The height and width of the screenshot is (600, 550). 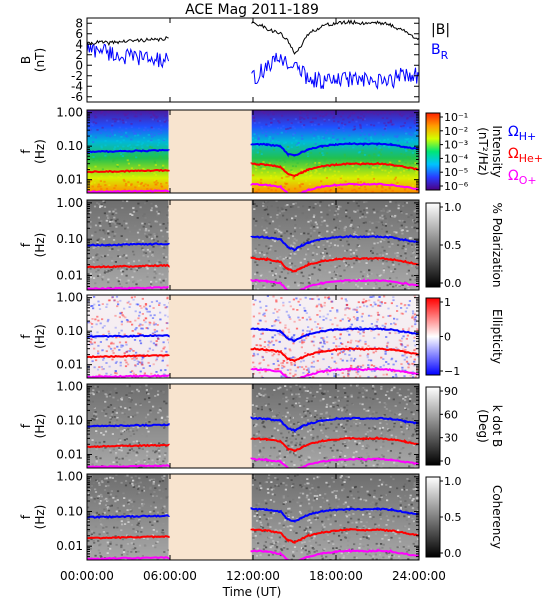 I want to click on series-b-magnitude-line, so click(x=335, y=37).